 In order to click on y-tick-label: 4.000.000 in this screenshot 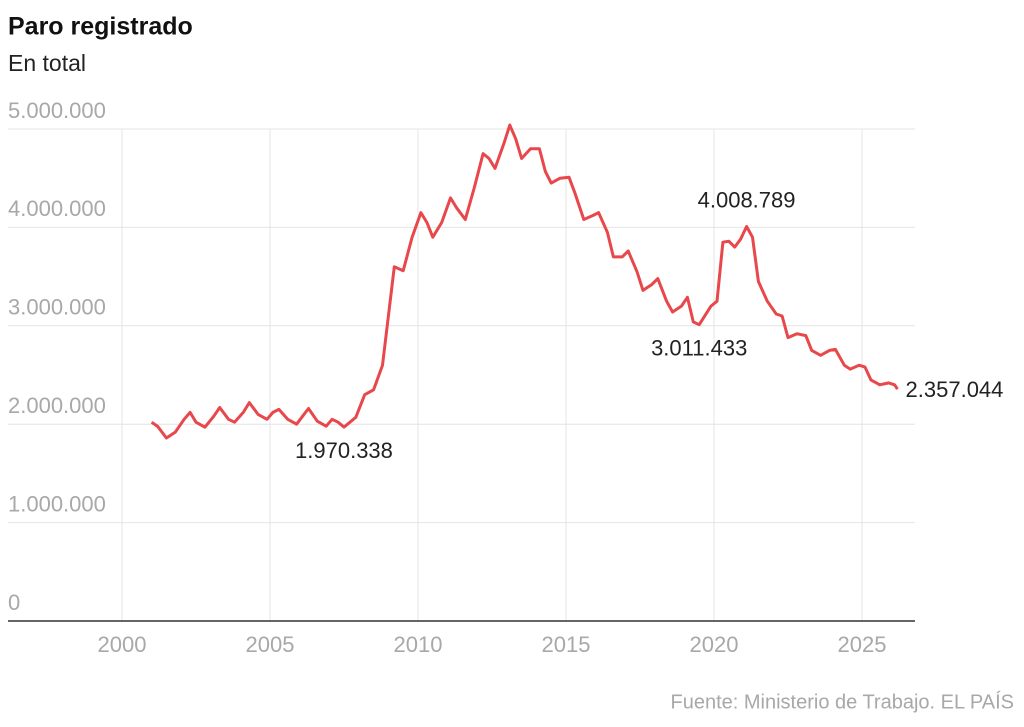, I will do `click(57, 208)`.